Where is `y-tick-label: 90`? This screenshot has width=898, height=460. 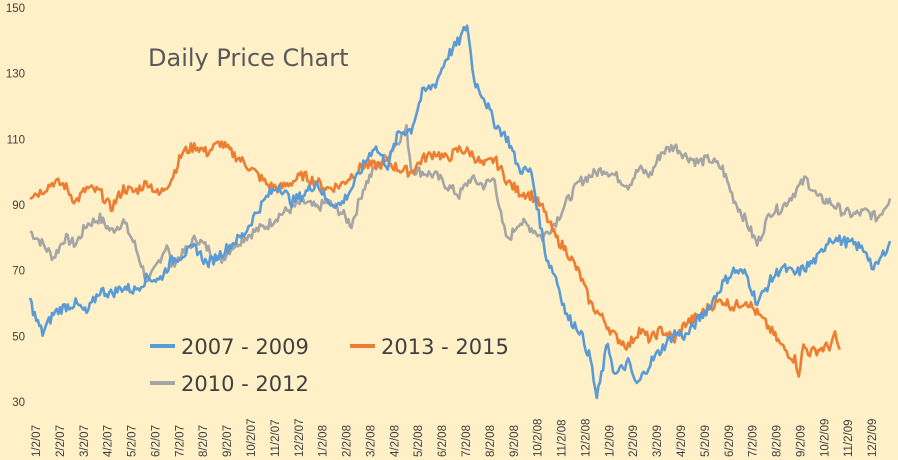 y-tick-label: 90 is located at coordinates (18, 206).